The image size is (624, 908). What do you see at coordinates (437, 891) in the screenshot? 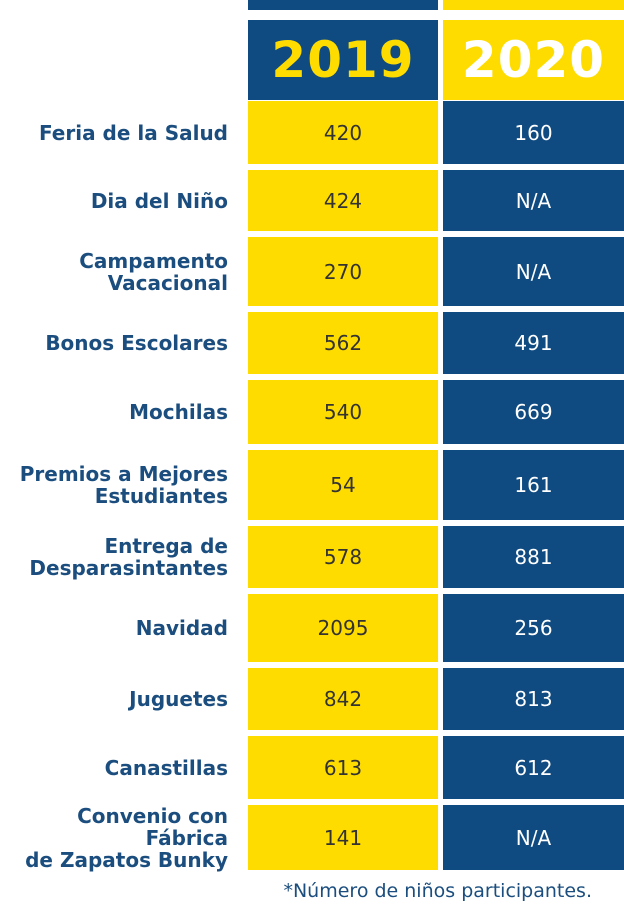
I see `footnote: *Número de niños participantes.` at bounding box center [437, 891].